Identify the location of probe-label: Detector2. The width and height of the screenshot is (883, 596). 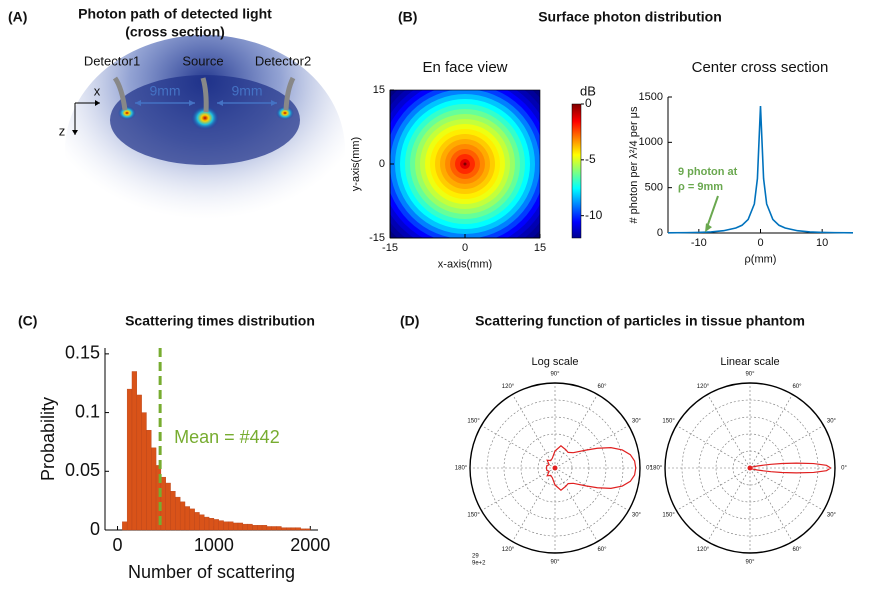
(283, 60).